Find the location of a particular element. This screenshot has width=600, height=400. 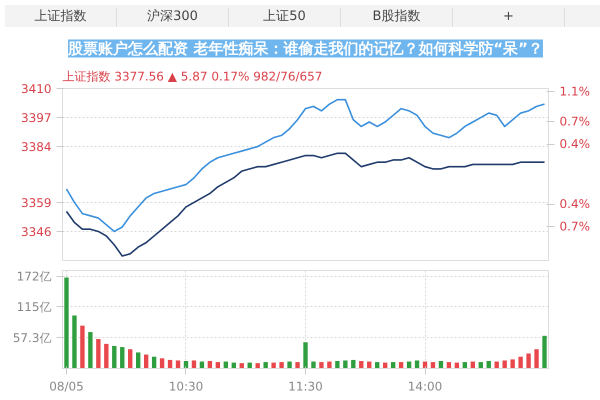

y-tick-label: 115亿 is located at coordinates (34, 307).